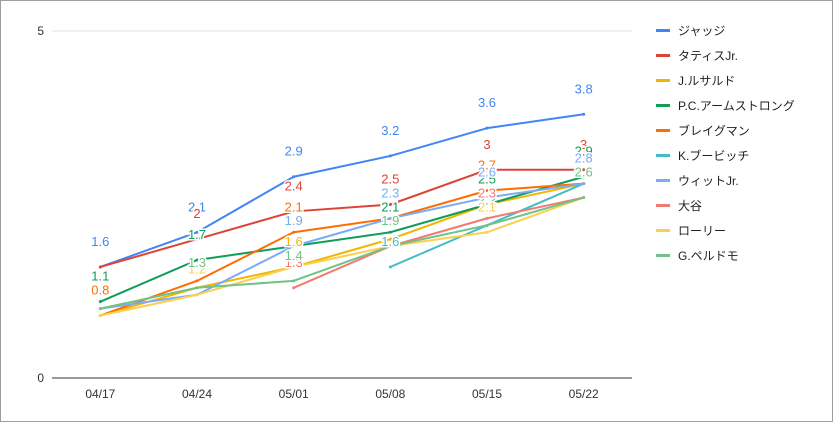  I want to click on data-label-s1-5: 3, so click(583, 144).